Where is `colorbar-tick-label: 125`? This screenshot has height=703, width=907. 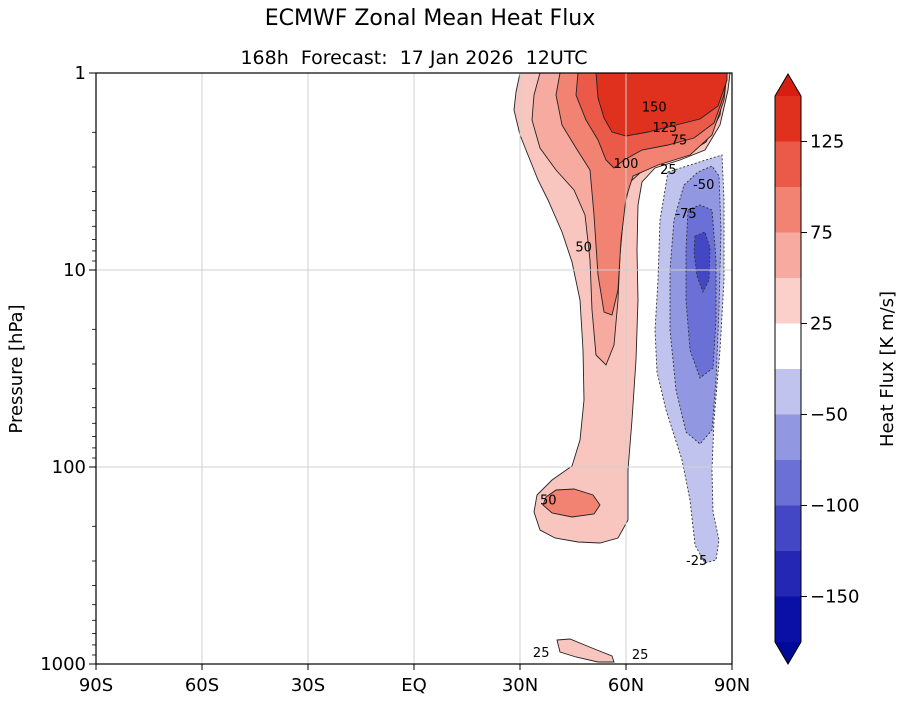
colorbar-tick-label: 125 is located at coordinates (827, 142).